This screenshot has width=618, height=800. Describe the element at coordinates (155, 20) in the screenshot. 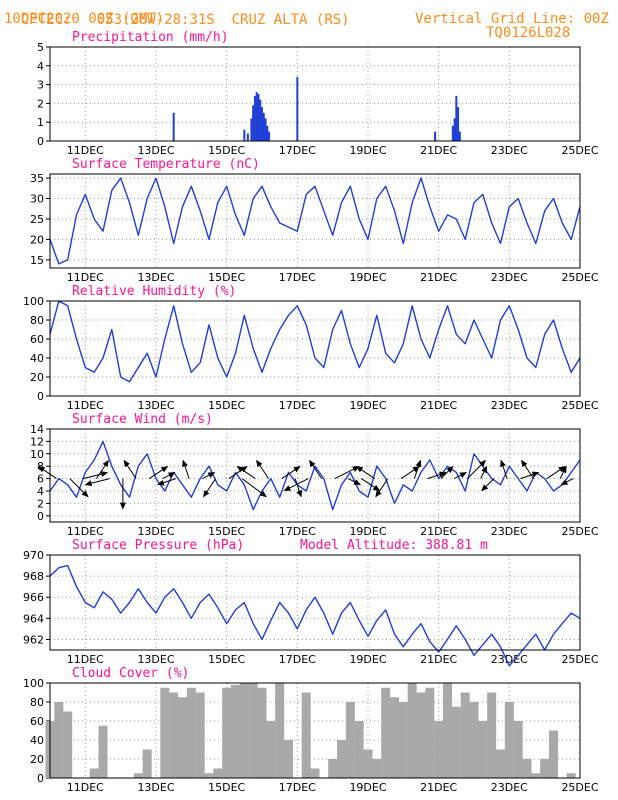

I see `header-coords: 053:26W-28:31S` at that location.